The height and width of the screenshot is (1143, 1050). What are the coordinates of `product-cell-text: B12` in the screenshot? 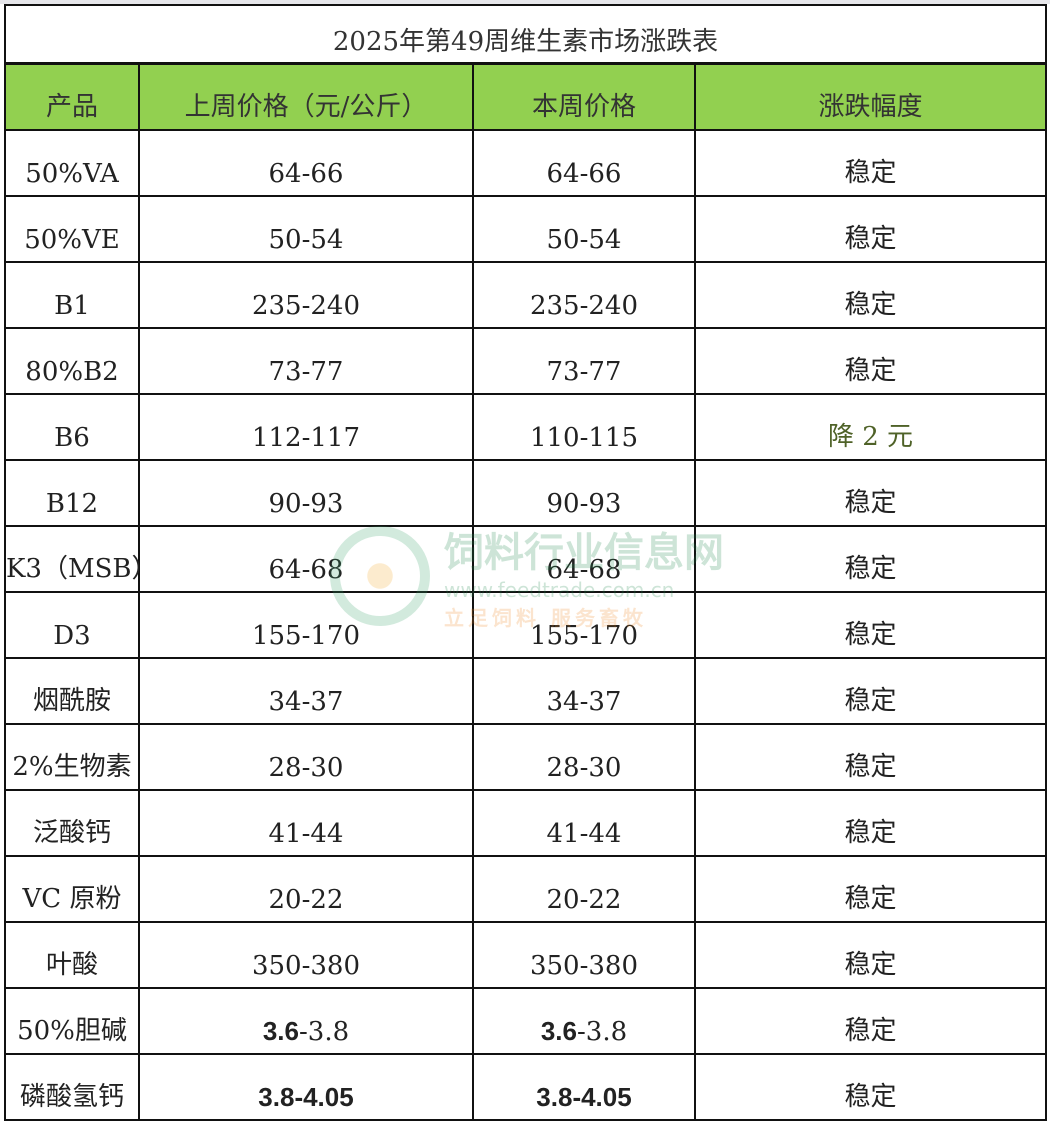 It's located at (72, 504).